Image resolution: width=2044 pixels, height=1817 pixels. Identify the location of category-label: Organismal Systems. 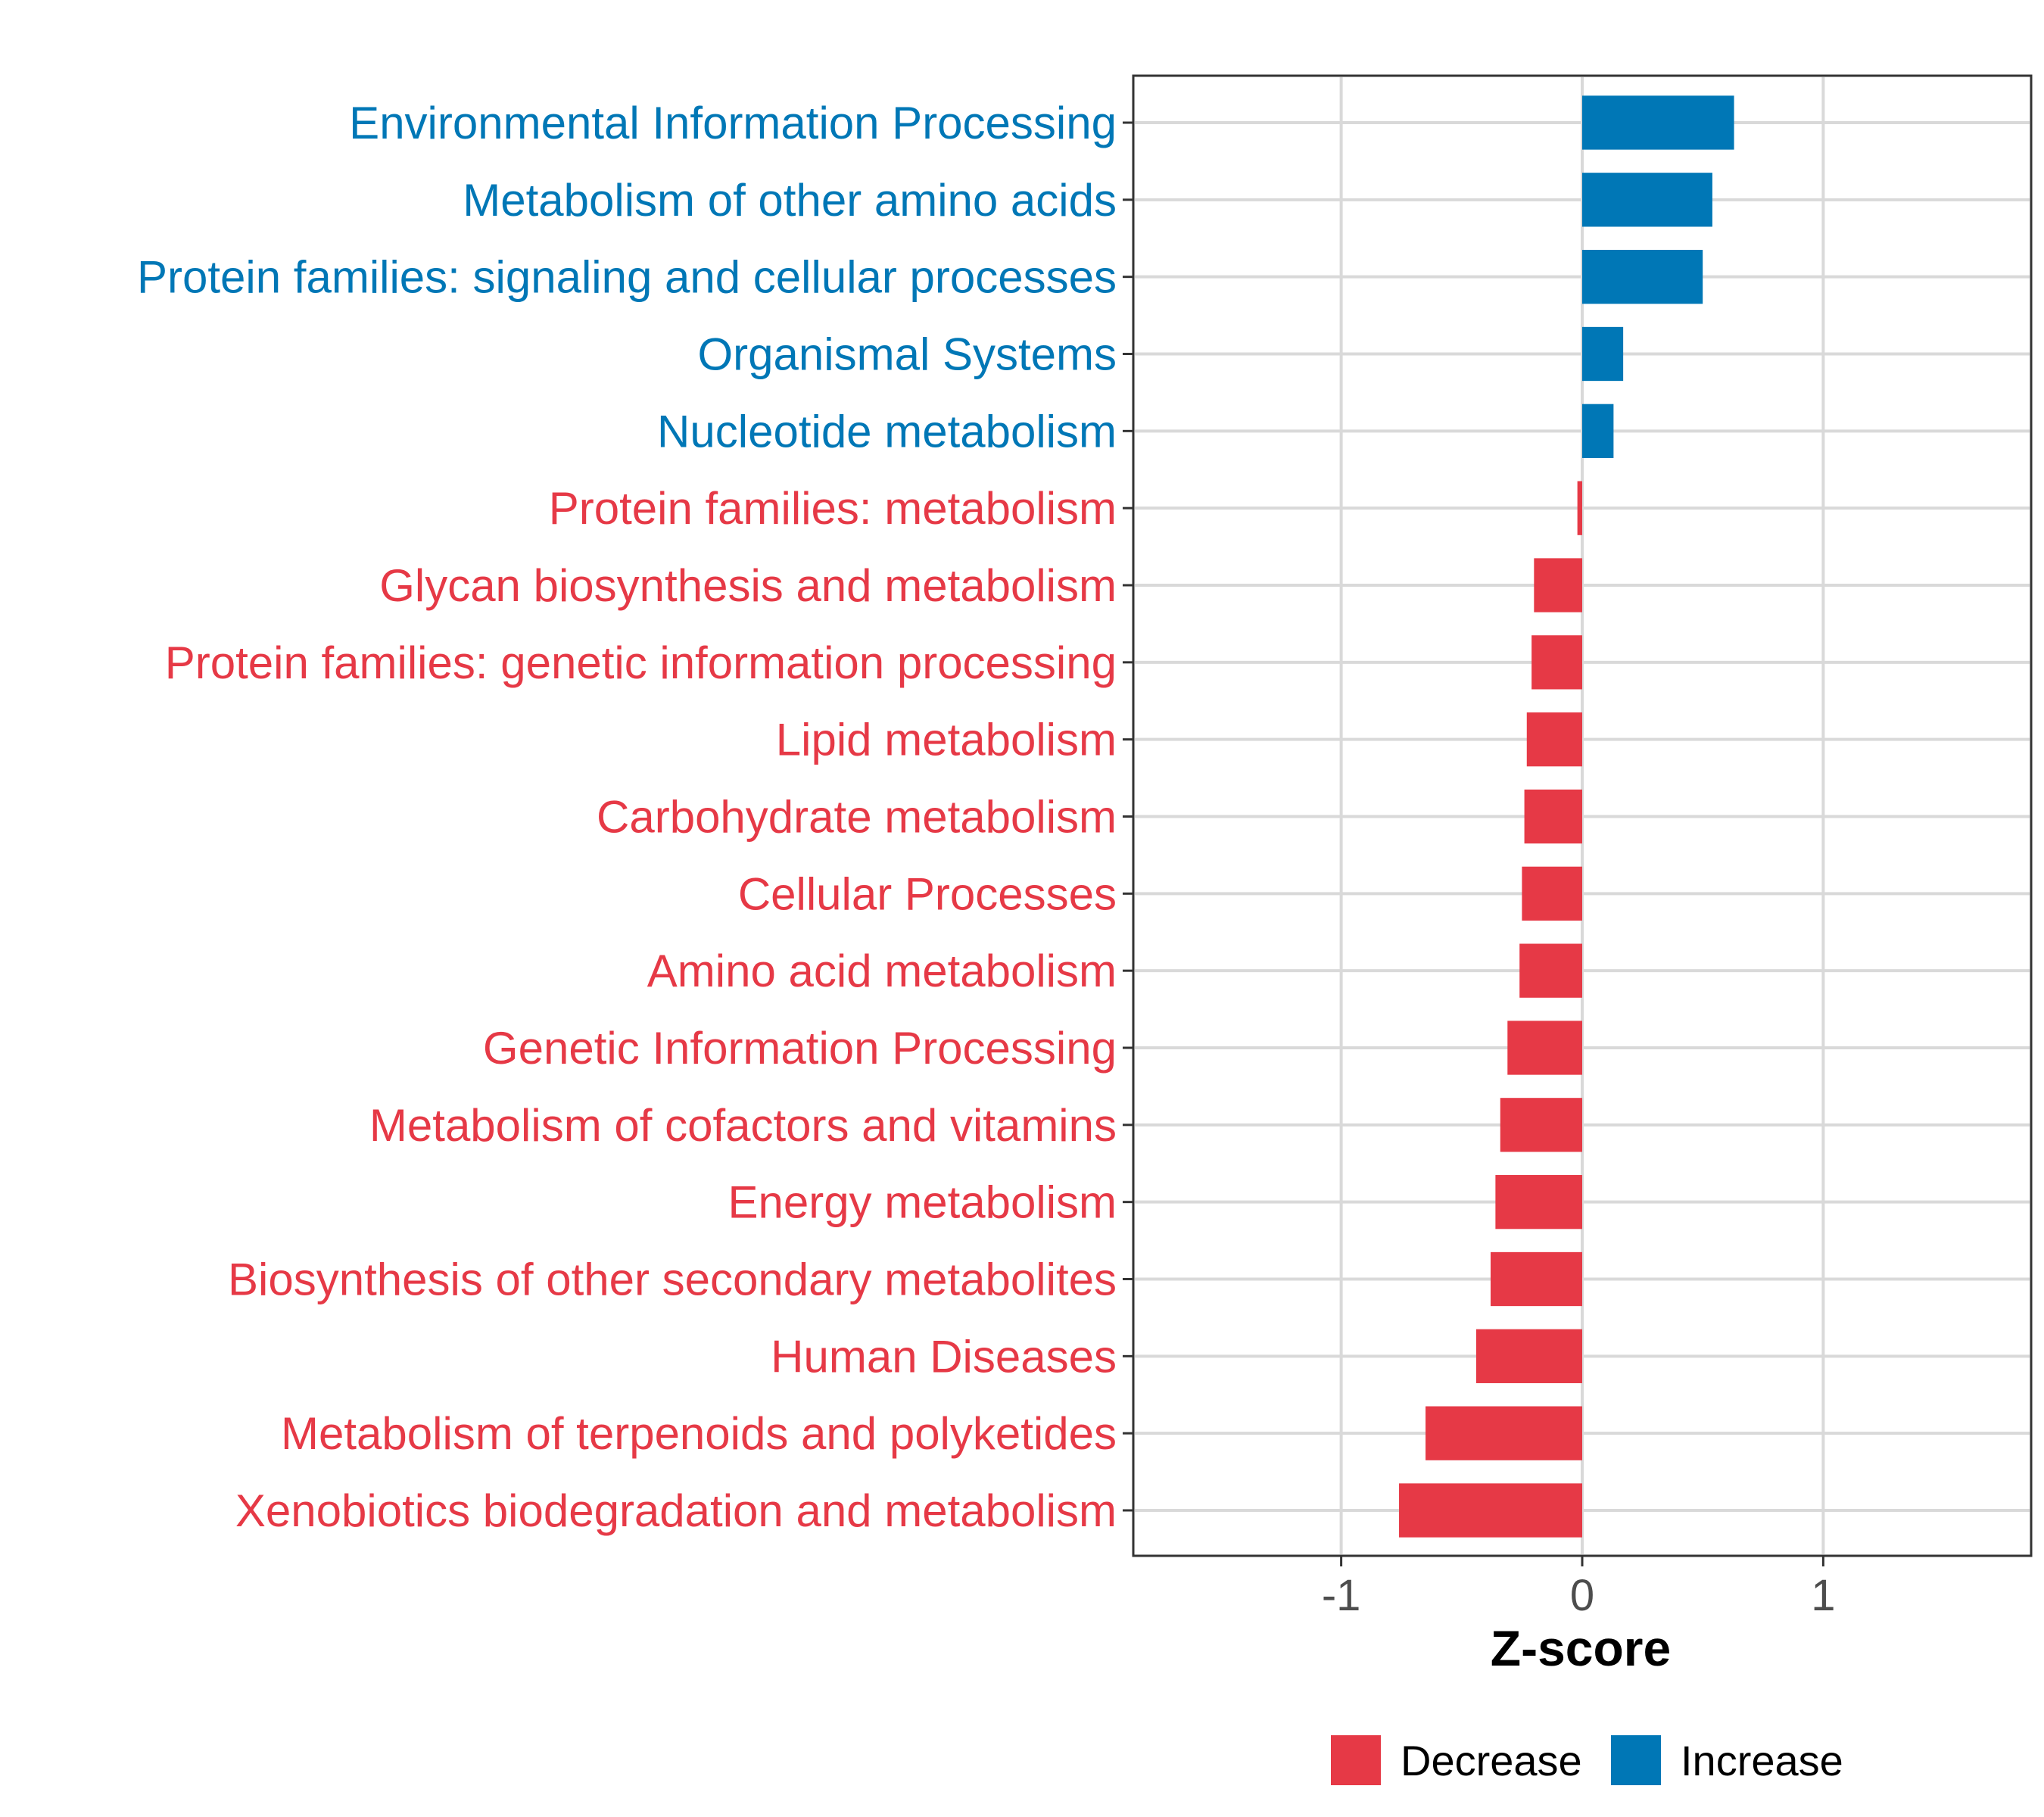
(907, 354).